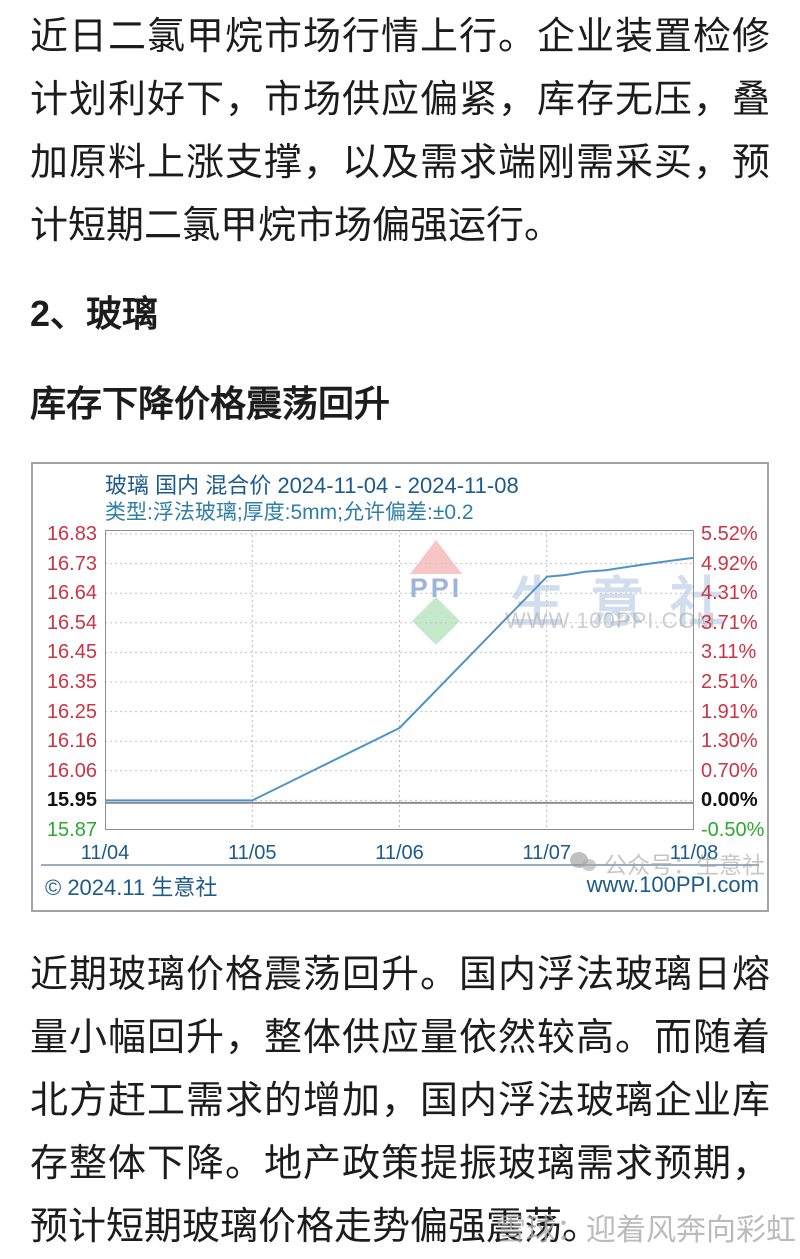  Describe the element at coordinates (71, 563) in the screenshot. I see `price-tick-label: 16.73` at that location.